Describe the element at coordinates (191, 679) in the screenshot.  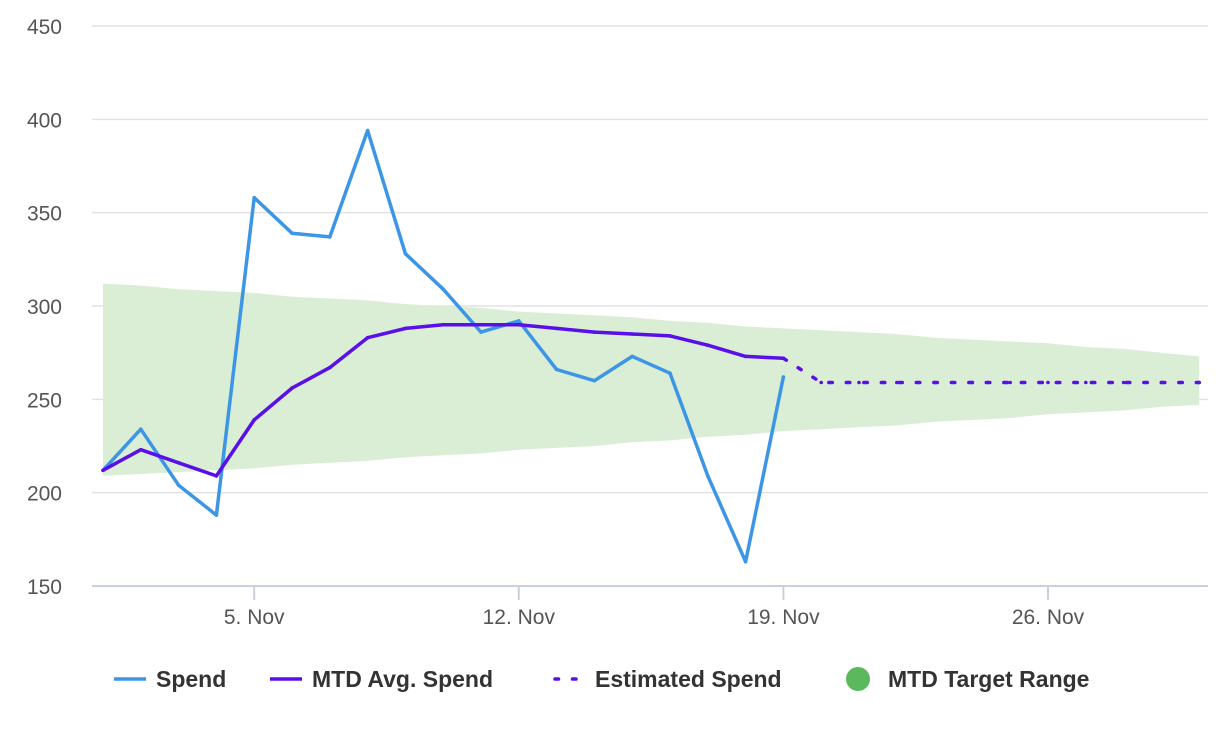
I see `legend-label: Spend` at that location.